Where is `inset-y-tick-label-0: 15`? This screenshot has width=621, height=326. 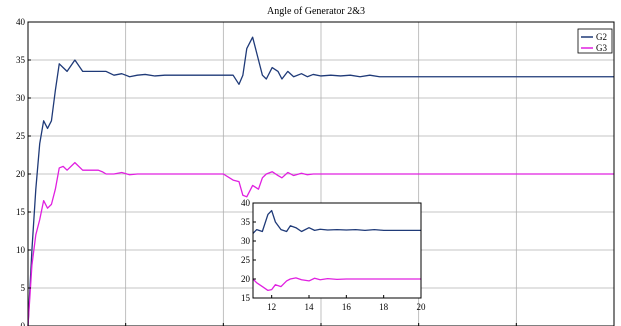 inset-y-tick-label-0: 15 is located at coordinates (246, 298).